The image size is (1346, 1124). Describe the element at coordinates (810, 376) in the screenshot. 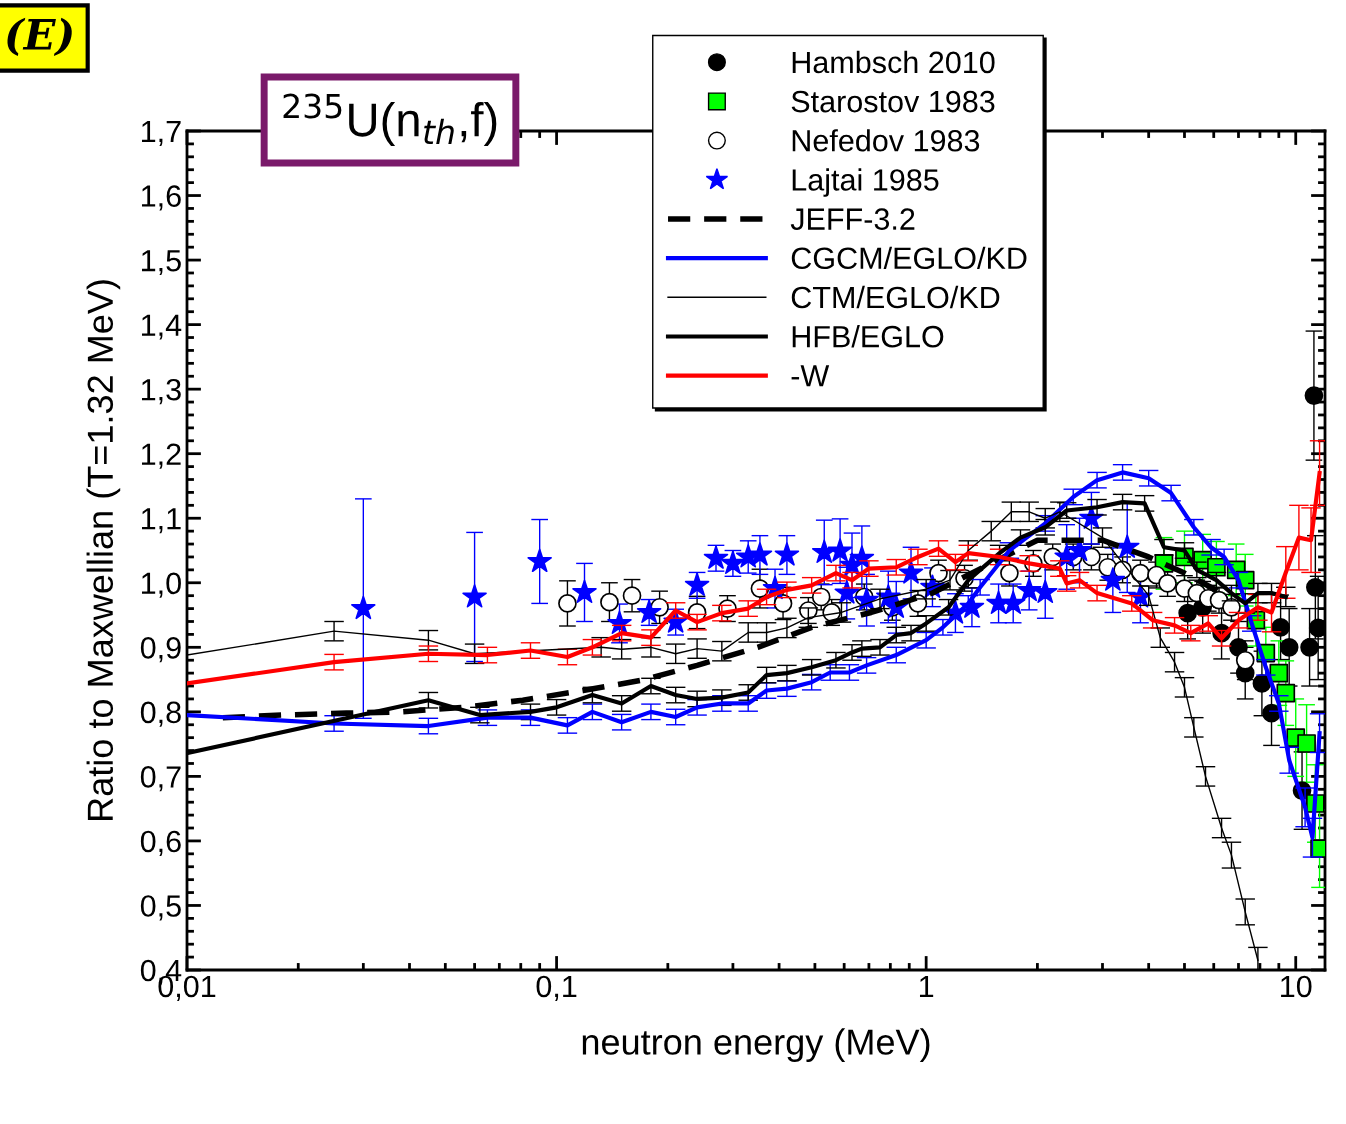

I see `legend-label: -W` at that location.